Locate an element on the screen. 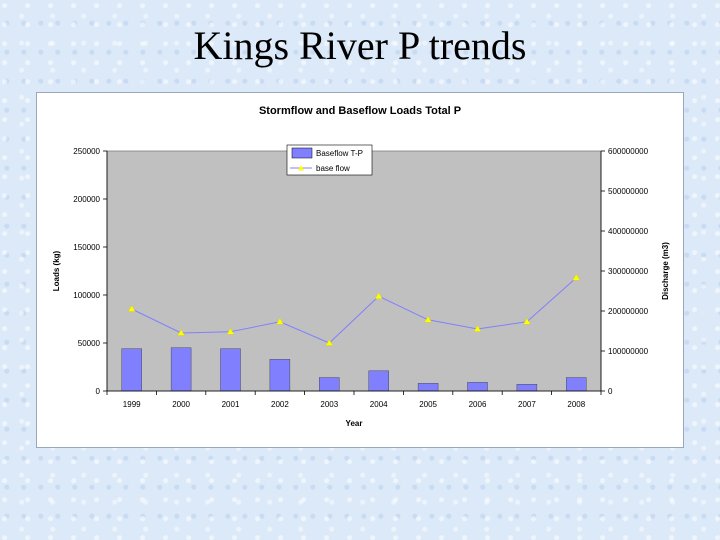 This screenshot has width=720, height=540. slide-title: Kings River P trends is located at coordinates (360, 45).